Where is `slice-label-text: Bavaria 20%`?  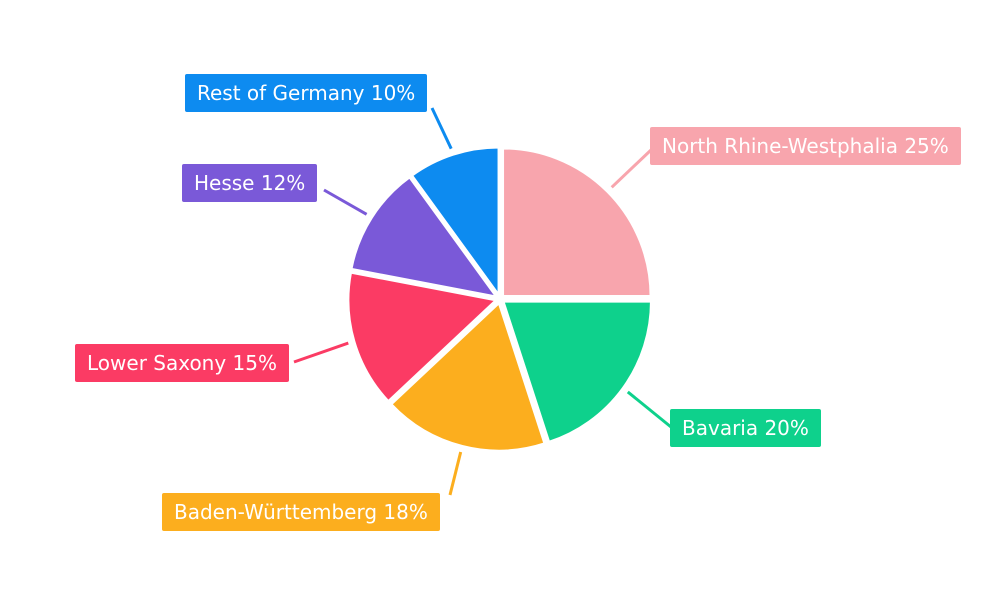 slice-label-text: Bavaria 20% is located at coordinates (745, 428).